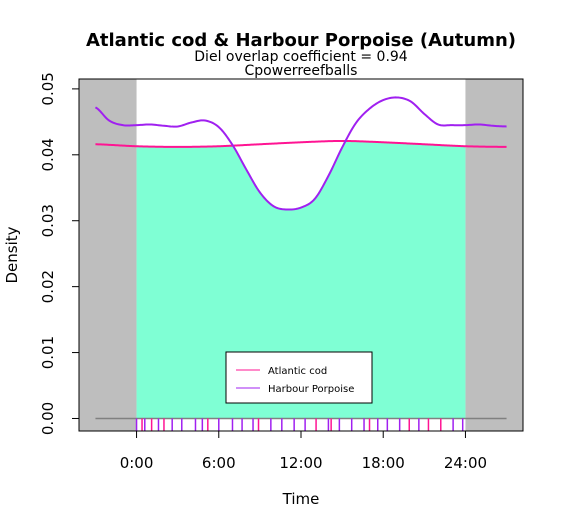 The height and width of the screenshot is (530, 564). I want to click on chart-title: Atlantic cod & Harbour Porpoise (Autumn), so click(301, 40).